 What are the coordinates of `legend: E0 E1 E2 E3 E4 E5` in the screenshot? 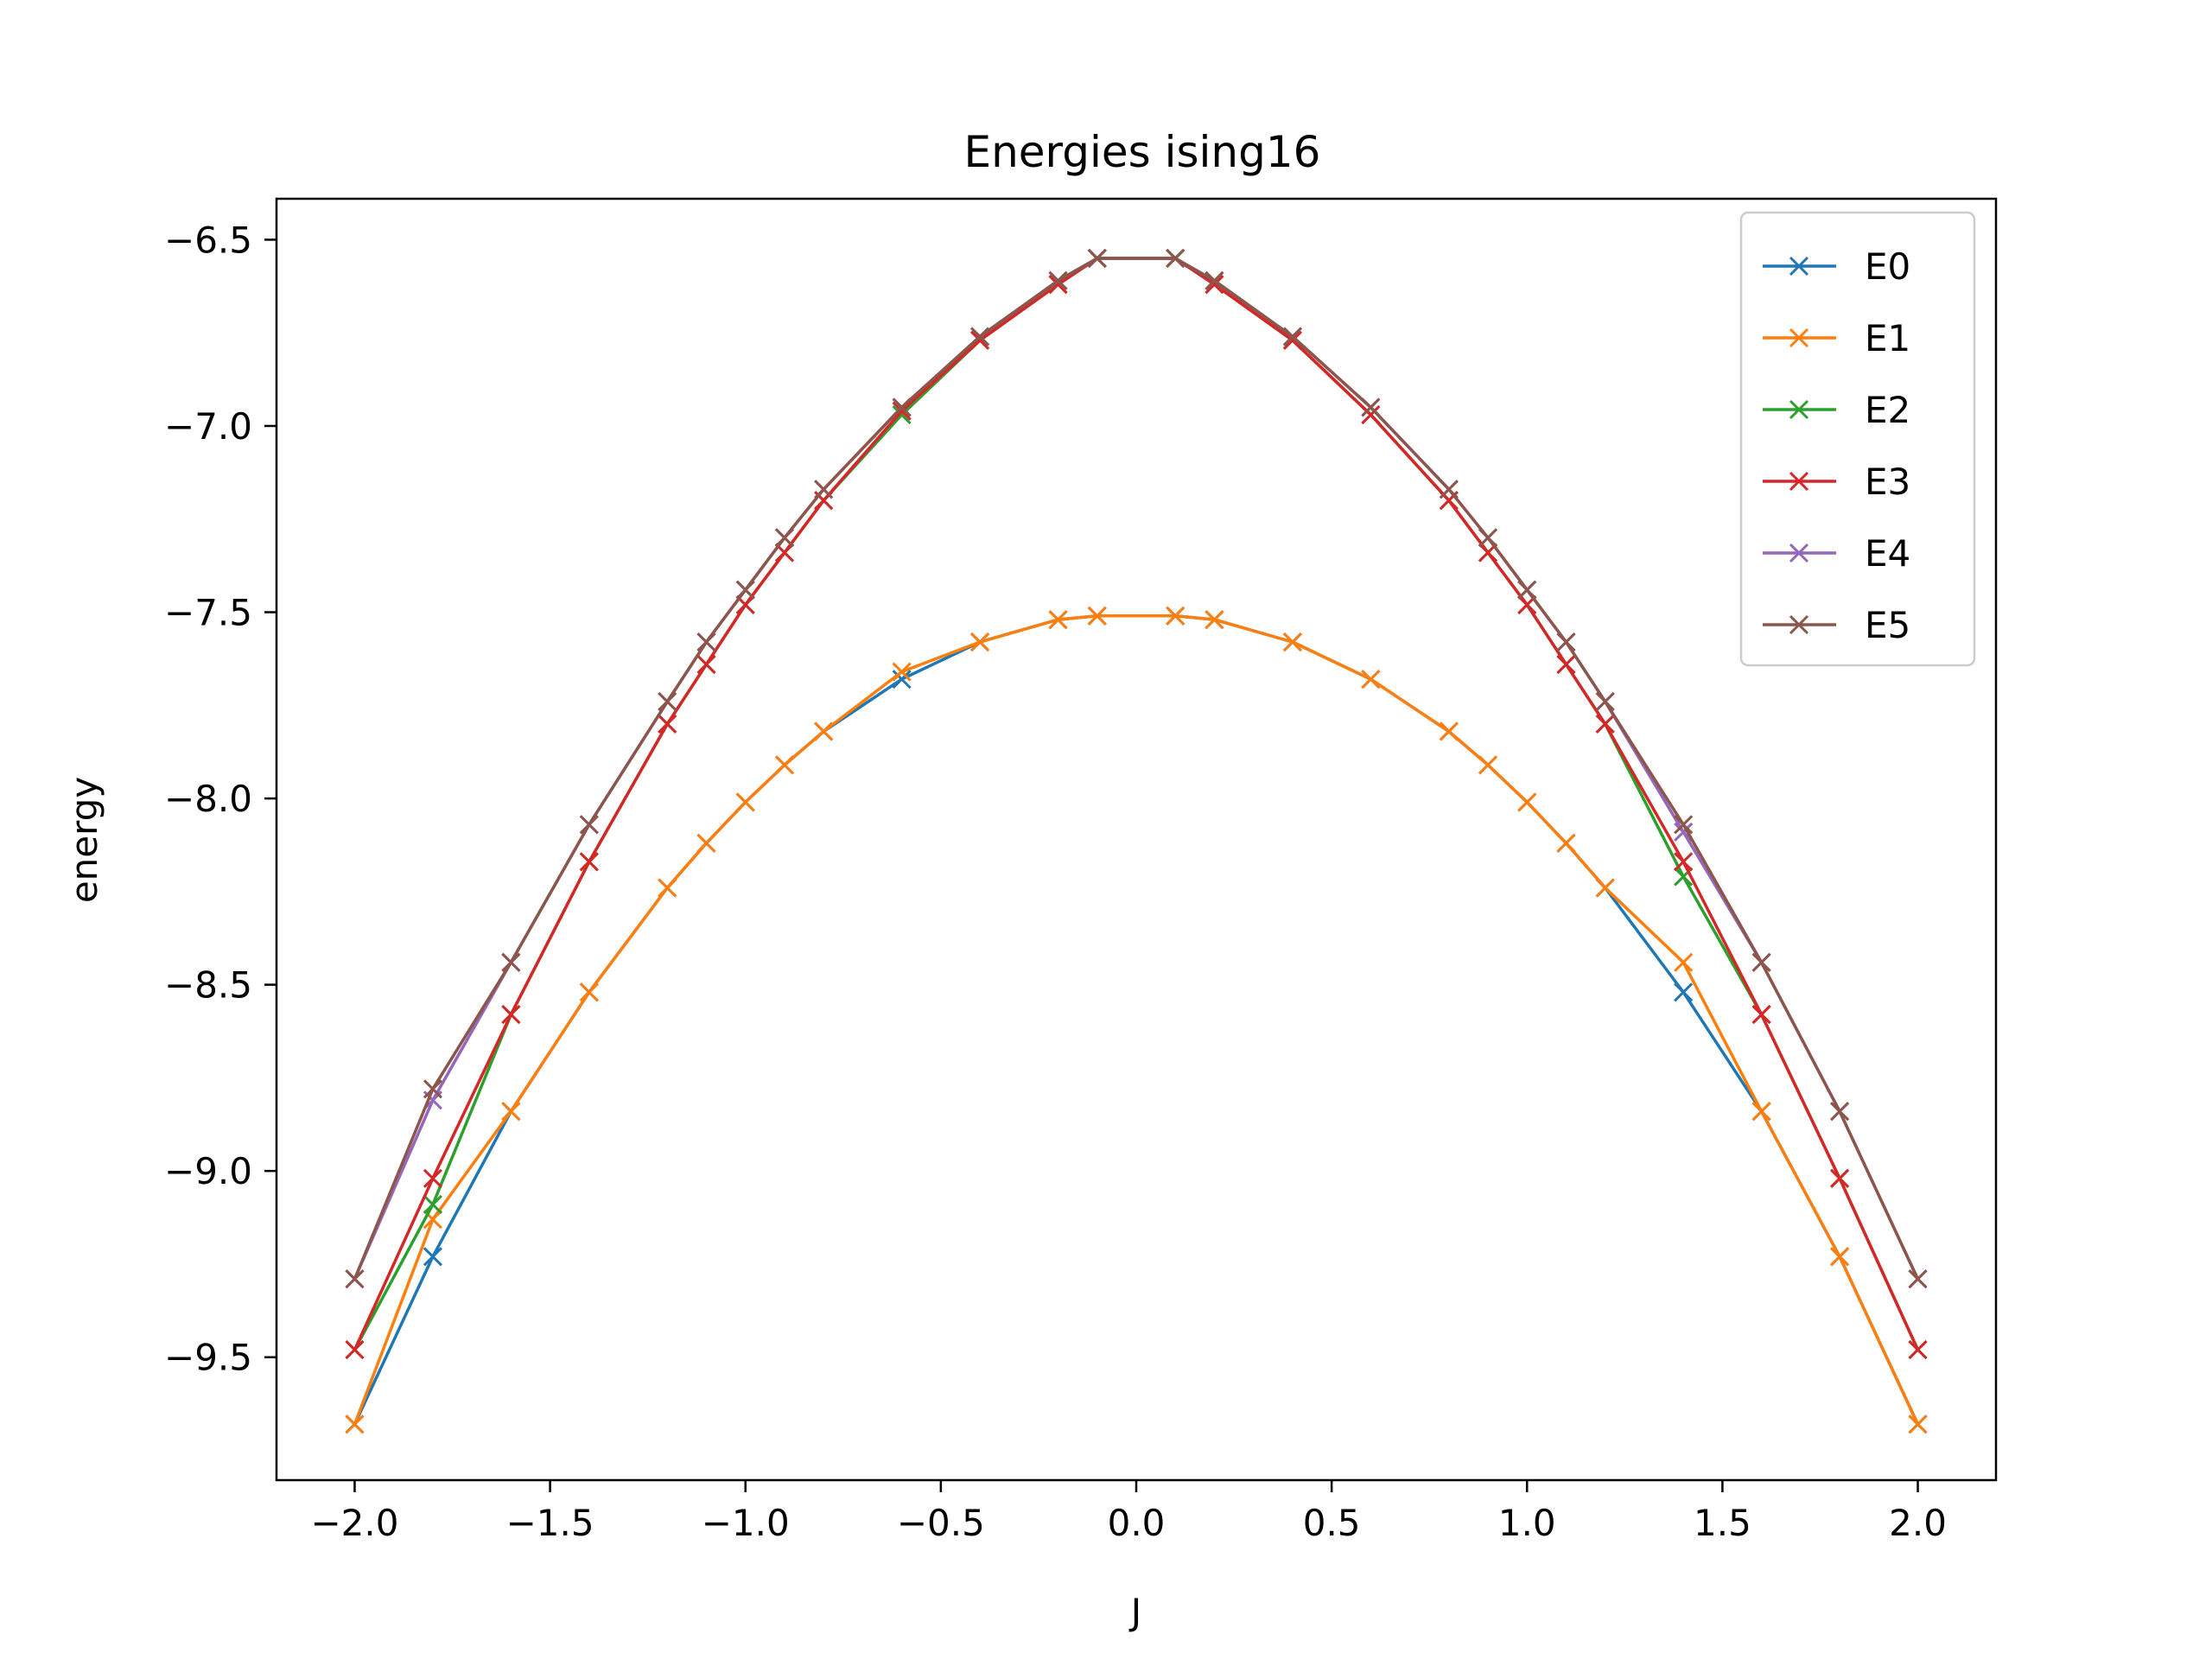 It's located at (1857, 439).